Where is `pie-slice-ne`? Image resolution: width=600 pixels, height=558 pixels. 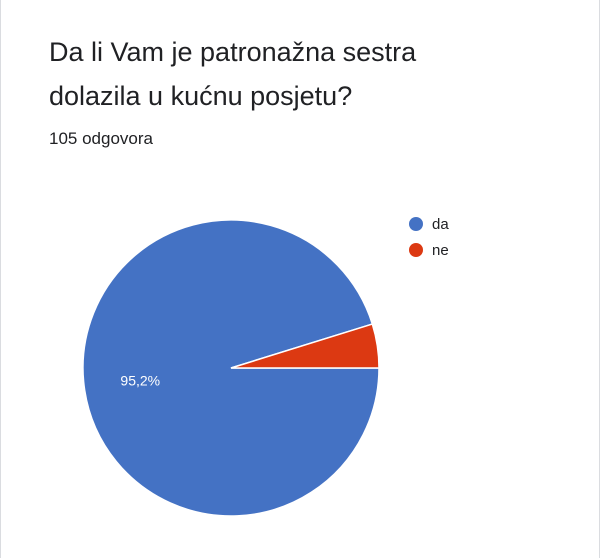
pie-slice-ne is located at coordinates (305, 346).